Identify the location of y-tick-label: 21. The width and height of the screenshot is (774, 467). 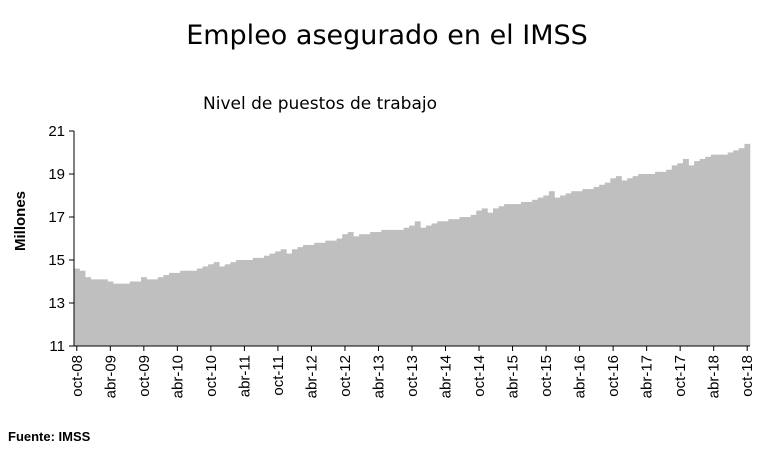
(56, 131).